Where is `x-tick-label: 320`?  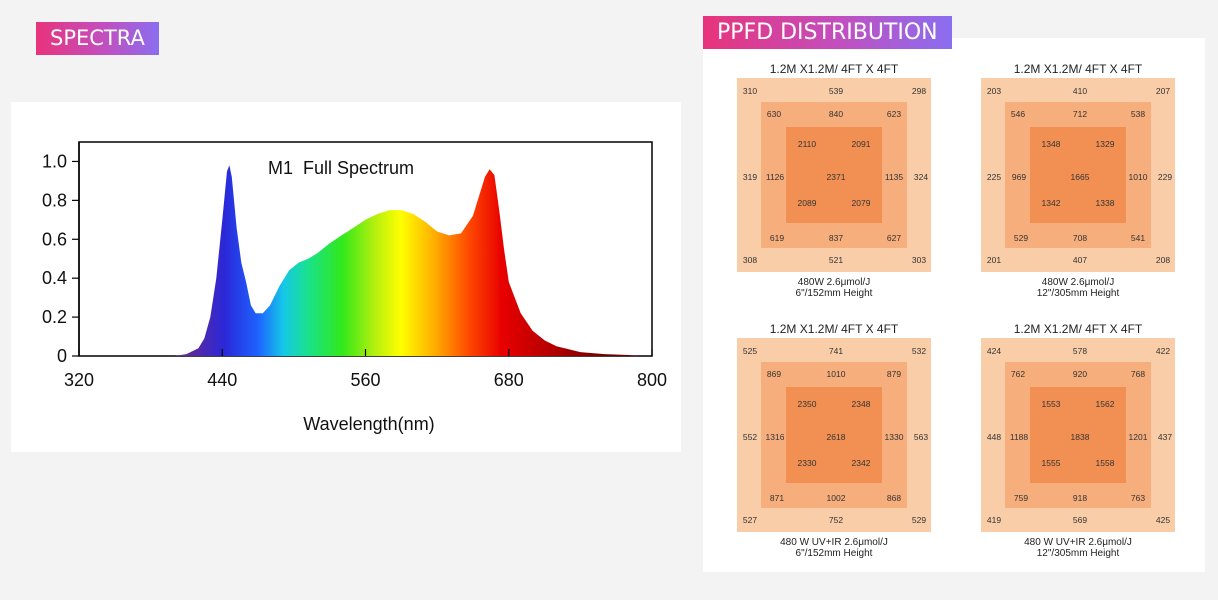 x-tick-label: 320 is located at coordinates (79, 380).